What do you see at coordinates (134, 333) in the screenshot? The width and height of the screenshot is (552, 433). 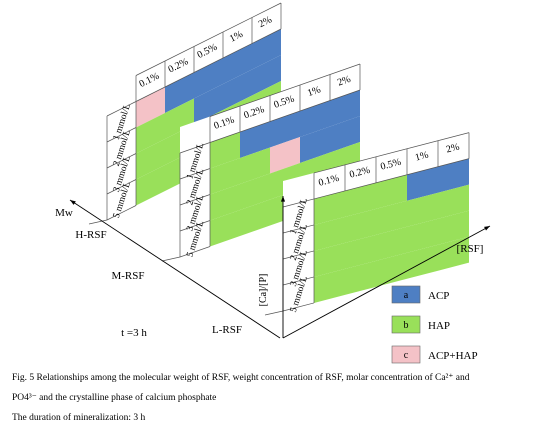 I see `time-label: t =3 h` at bounding box center [134, 333].